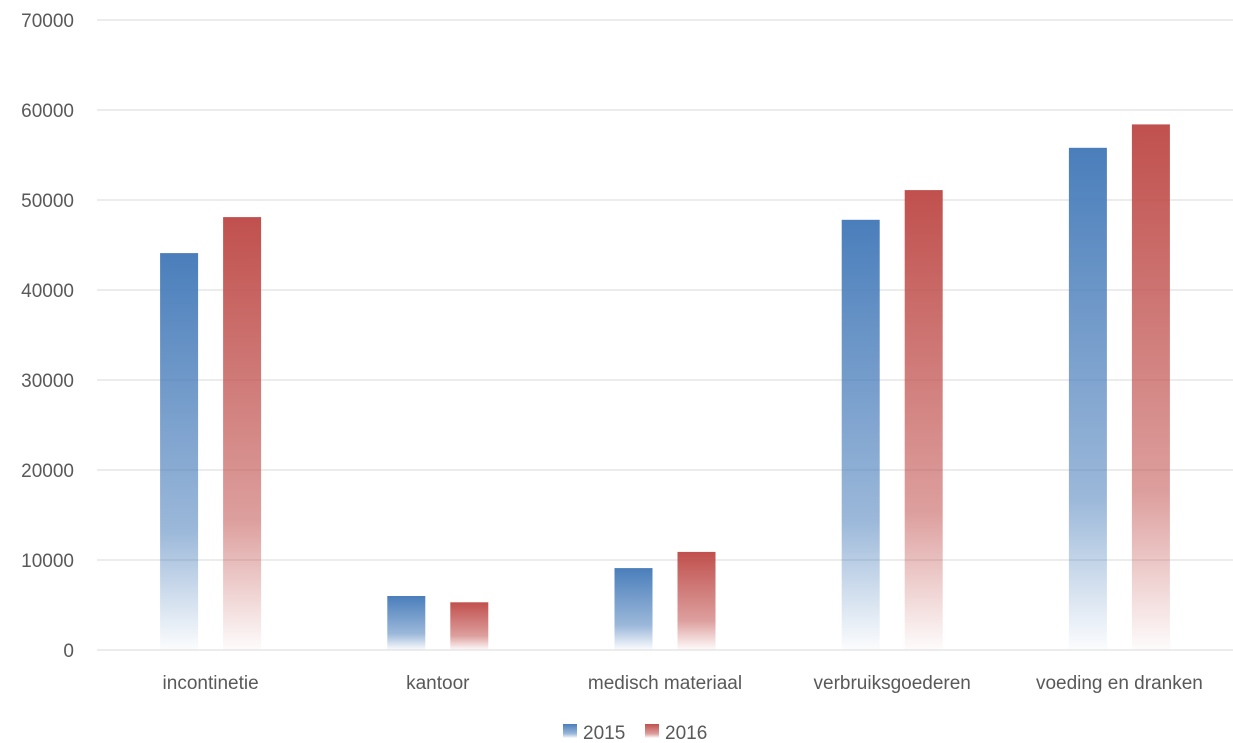 The width and height of the screenshot is (1233, 743). What do you see at coordinates (652, 731) in the screenshot?
I see `legend-swatch-2016` at bounding box center [652, 731].